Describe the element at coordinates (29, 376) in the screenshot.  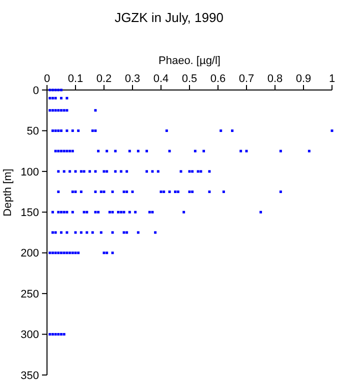
I see `y-tick-label: 350` at that location.